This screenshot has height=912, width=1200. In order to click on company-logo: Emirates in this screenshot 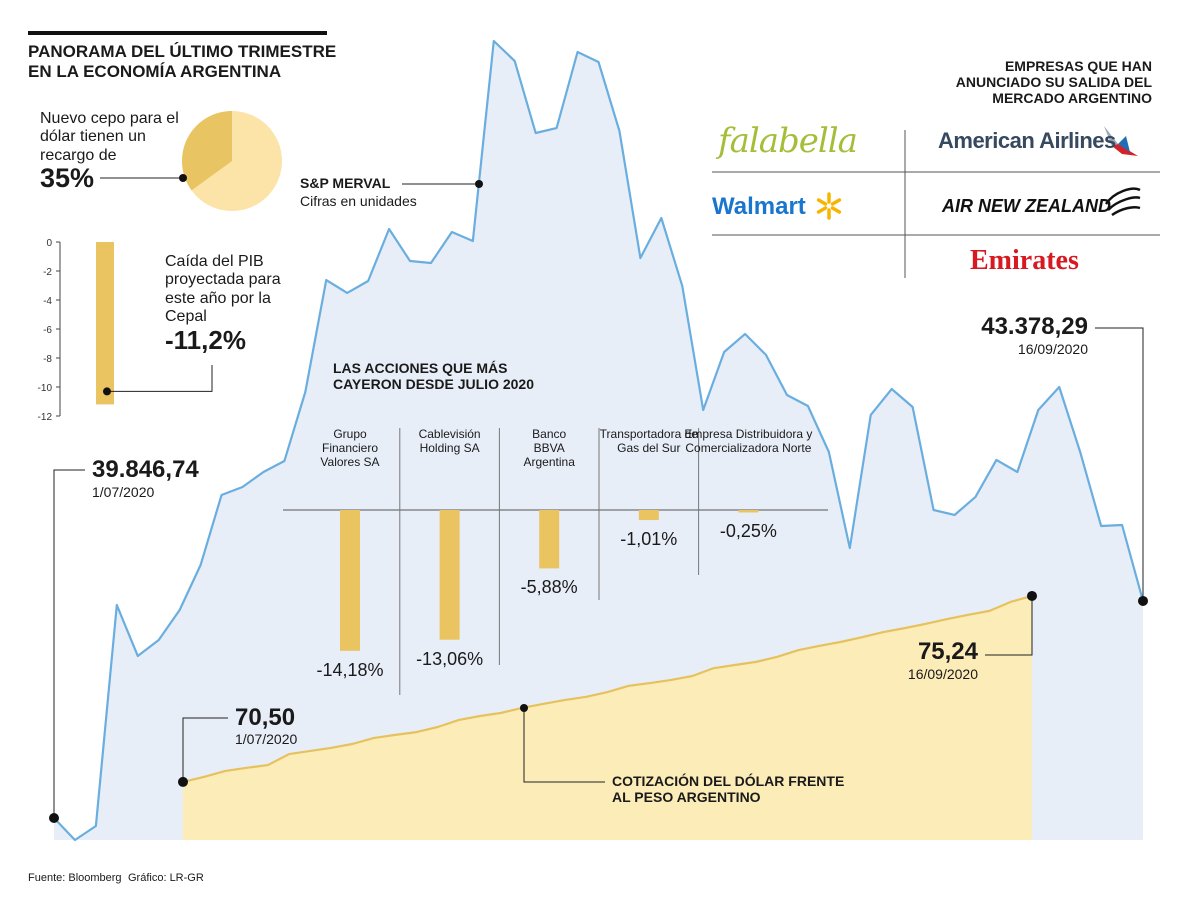, I will do `click(1024, 260)`.